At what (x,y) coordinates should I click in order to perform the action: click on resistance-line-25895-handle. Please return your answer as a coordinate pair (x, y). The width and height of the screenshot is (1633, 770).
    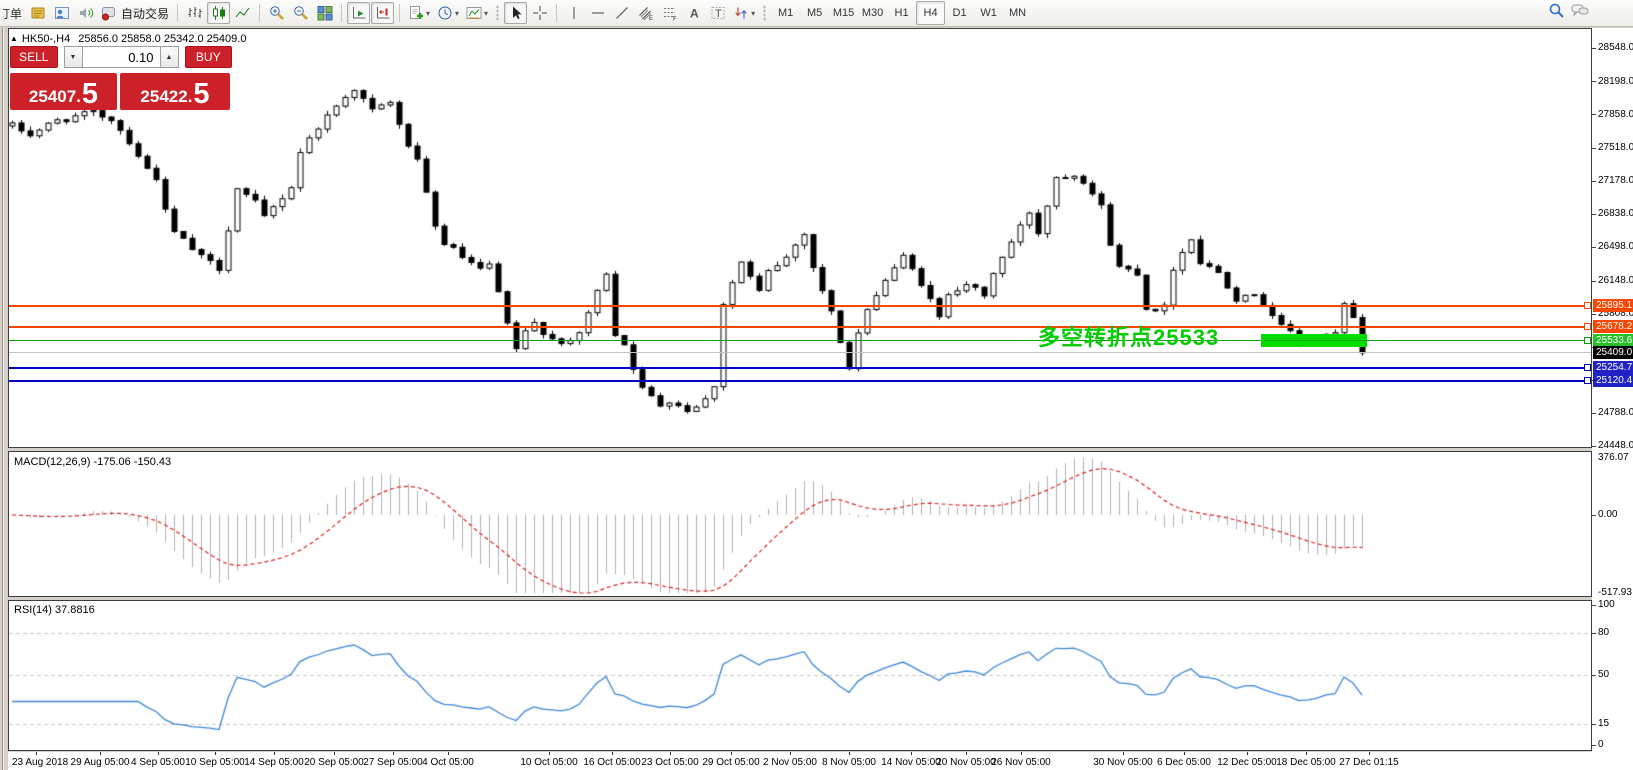
    Looking at the image, I should click on (1587, 306).